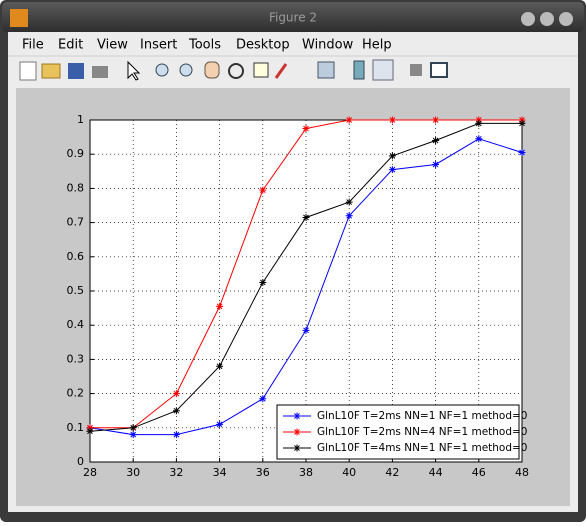 This screenshot has width=586, height=526. I want to click on toolbar, so click(233, 70).